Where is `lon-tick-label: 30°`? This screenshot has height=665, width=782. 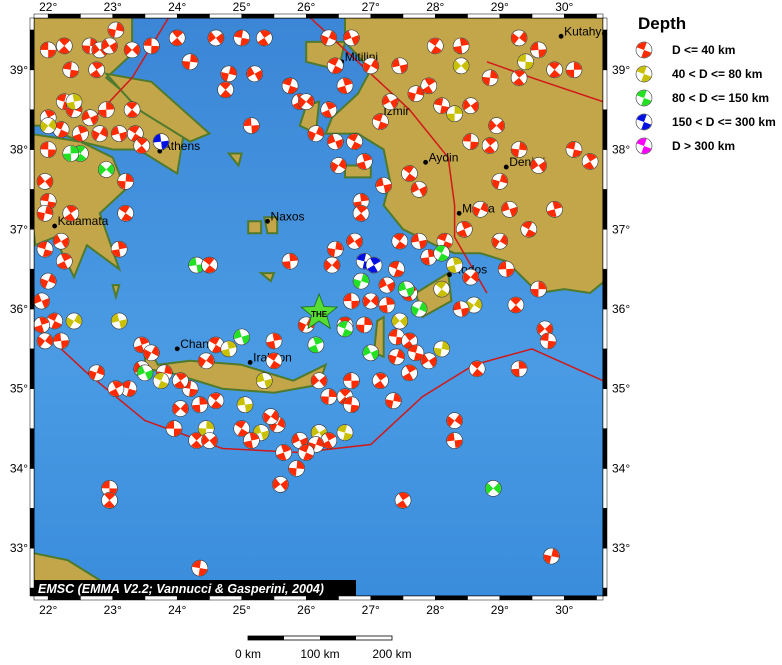
lon-tick-label: 30° is located at coordinates (564, 610).